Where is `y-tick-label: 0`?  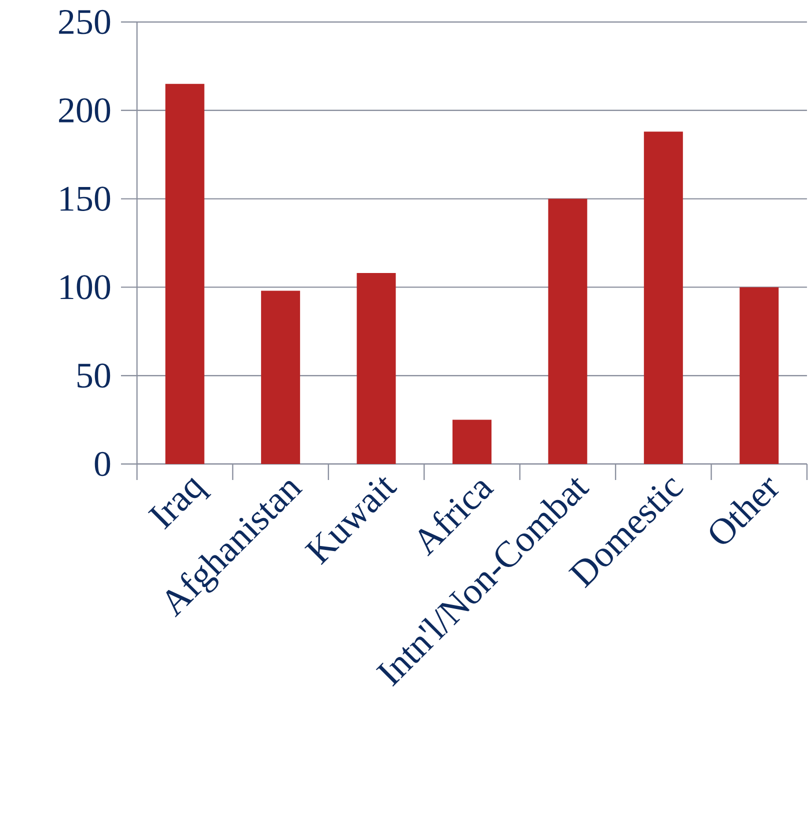
y-tick-label: 0 is located at coordinates (102, 464).